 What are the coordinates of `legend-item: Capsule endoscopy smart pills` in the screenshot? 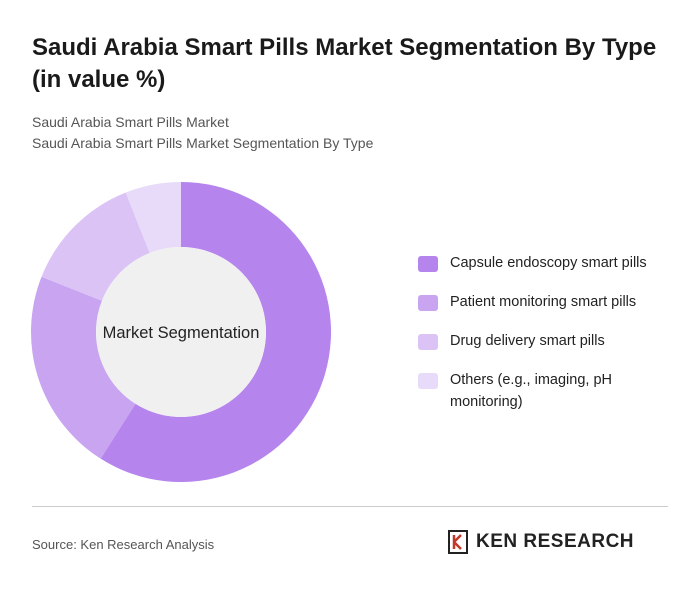 It's located at (543, 263).